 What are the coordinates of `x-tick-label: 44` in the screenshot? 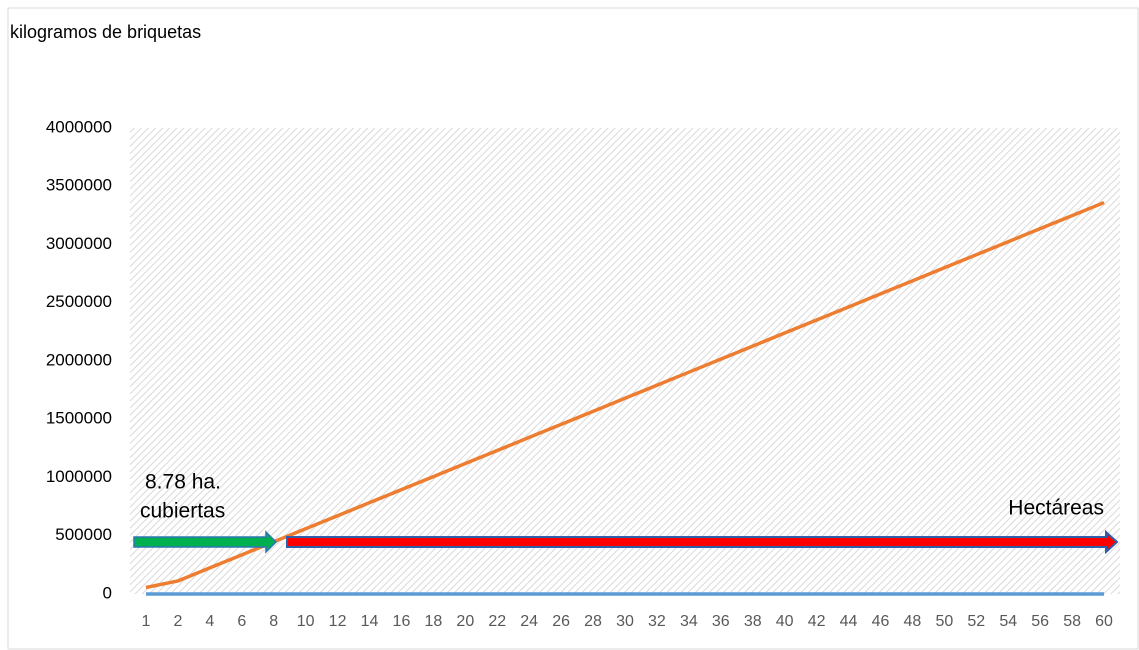 It's located at (849, 621).